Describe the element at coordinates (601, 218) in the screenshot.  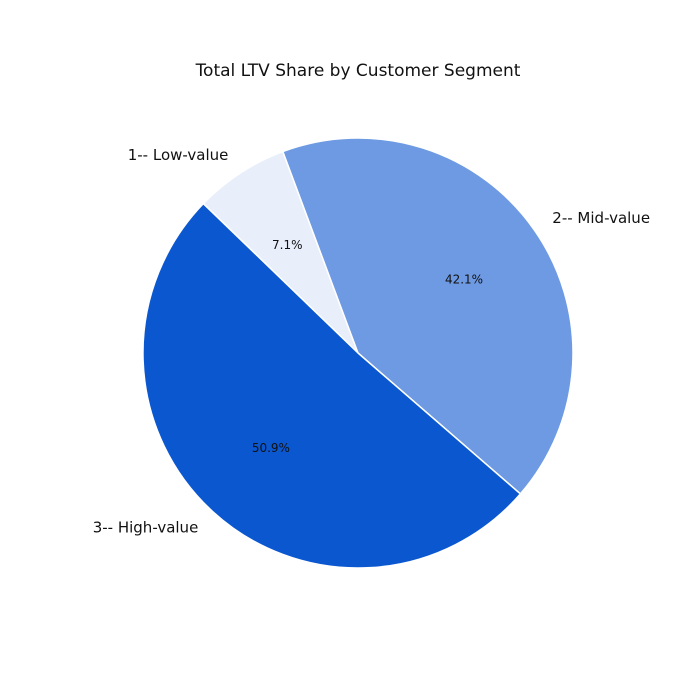
I see `pie-slice-2-label: 2-- Mid-value` at that location.